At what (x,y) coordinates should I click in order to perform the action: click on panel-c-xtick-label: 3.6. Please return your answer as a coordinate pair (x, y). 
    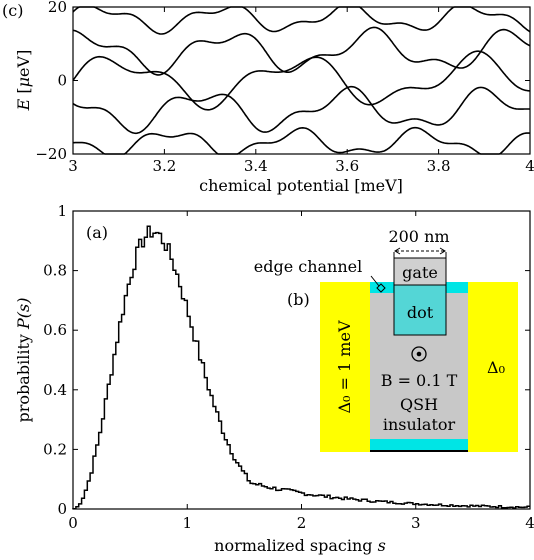
    Looking at the image, I should click on (347, 166).